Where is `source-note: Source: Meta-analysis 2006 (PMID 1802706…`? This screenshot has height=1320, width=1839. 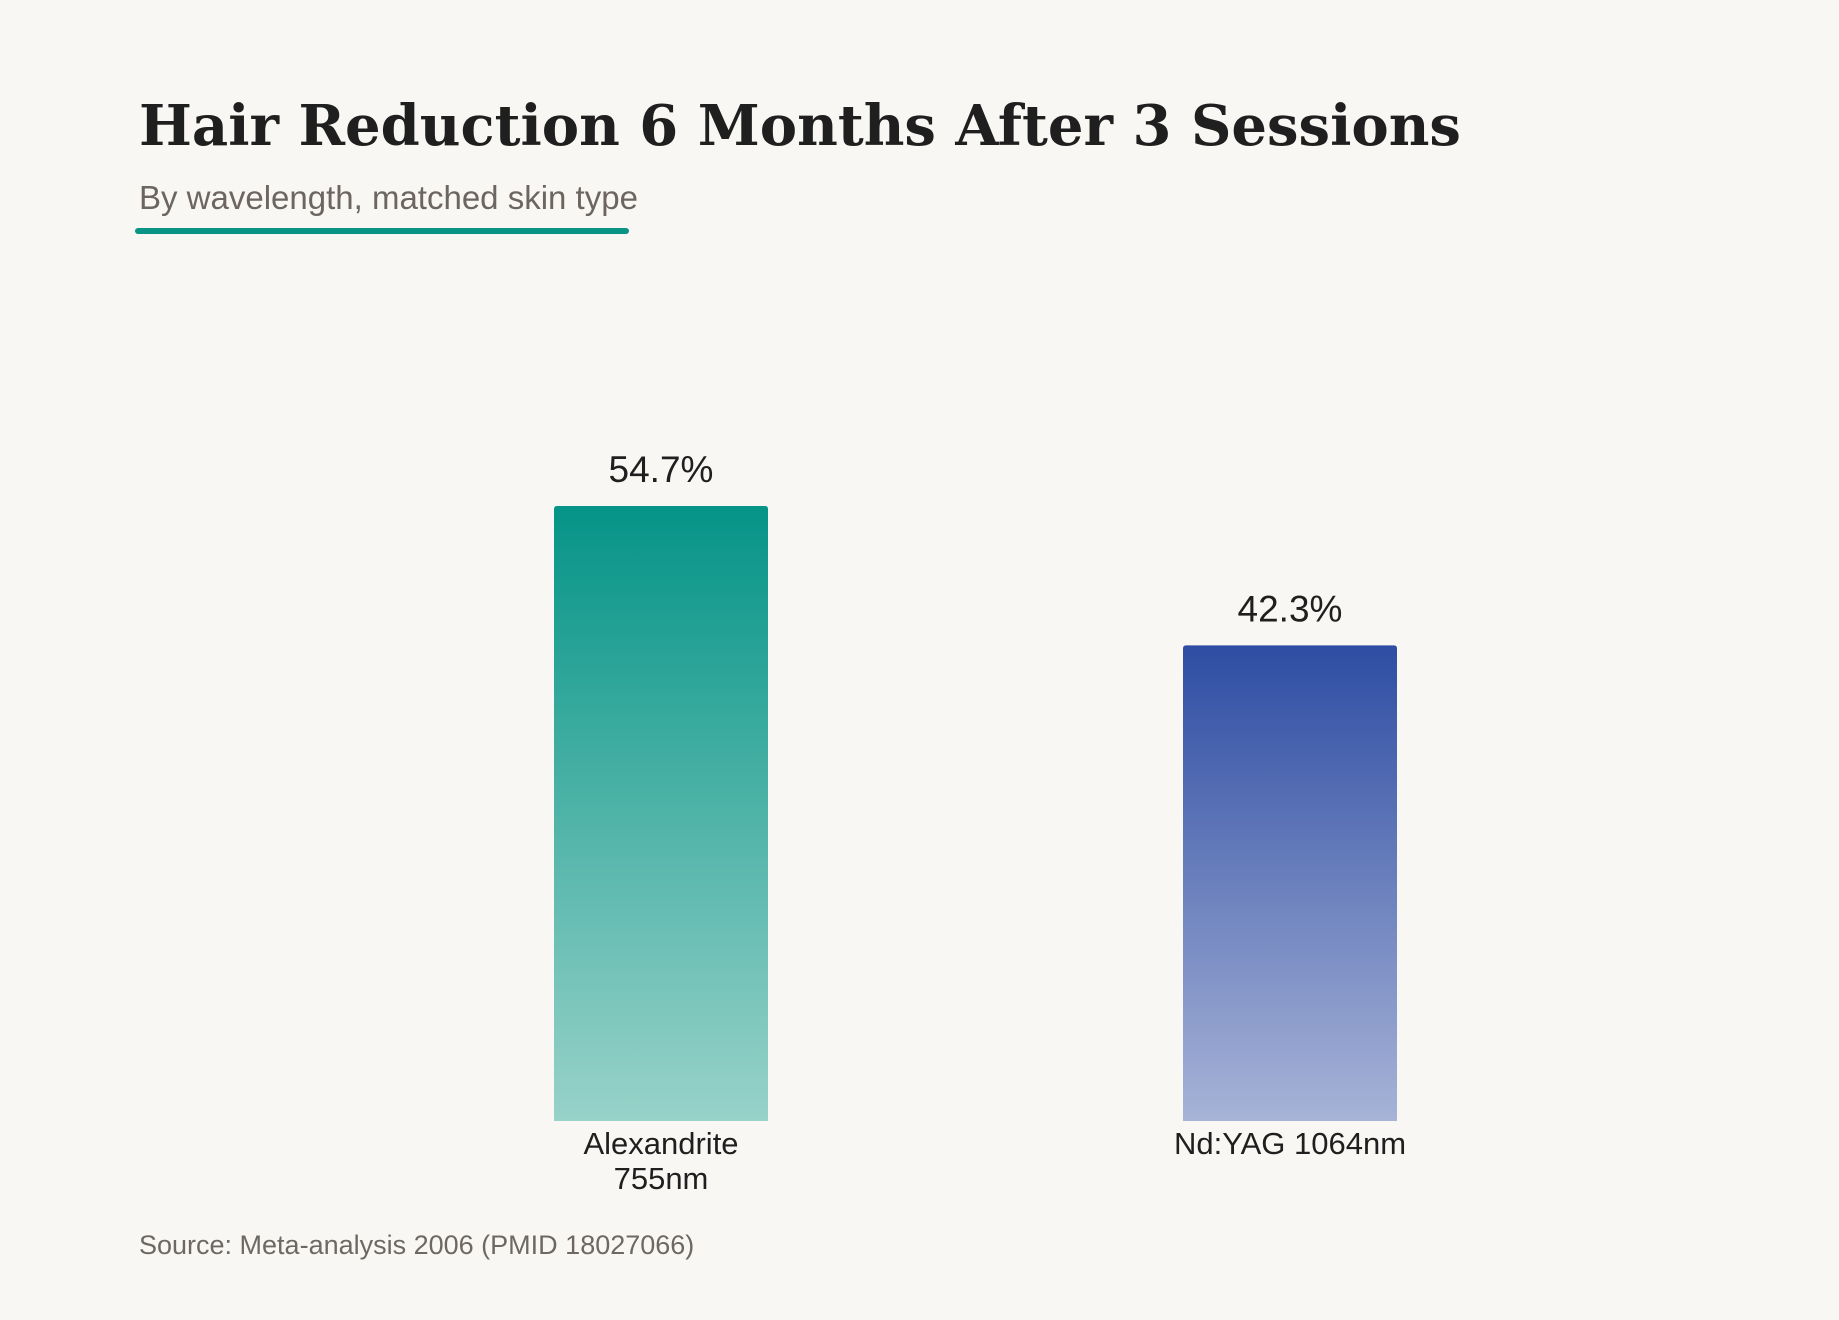
source-note: Source: Meta-analysis 2006 (PMID 1802706… is located at coordinates (417, 1245).